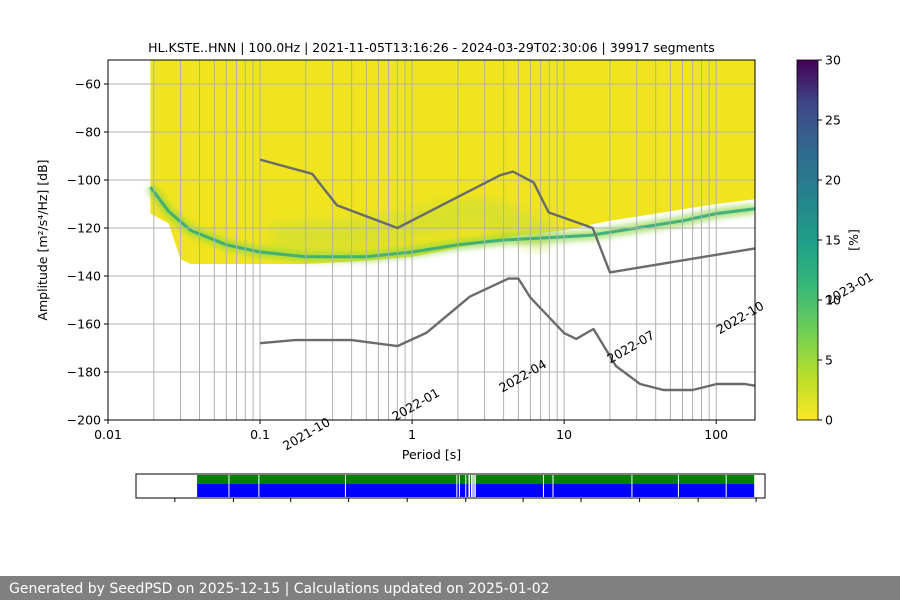 Image resolution: width=900 pixels, height=600 pixels. Describe the element at coordinates (84, 228) in the screenshot. I see `y-tick-label: −120` at that location.